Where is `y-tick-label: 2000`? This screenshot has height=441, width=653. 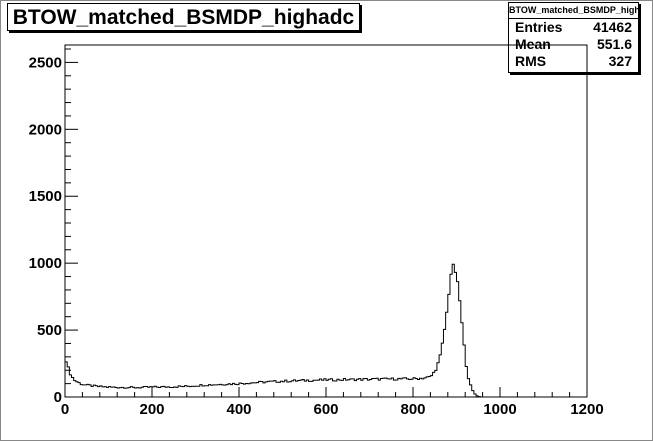
y-tick-label: 2000 is located at coordinates (45, 129).